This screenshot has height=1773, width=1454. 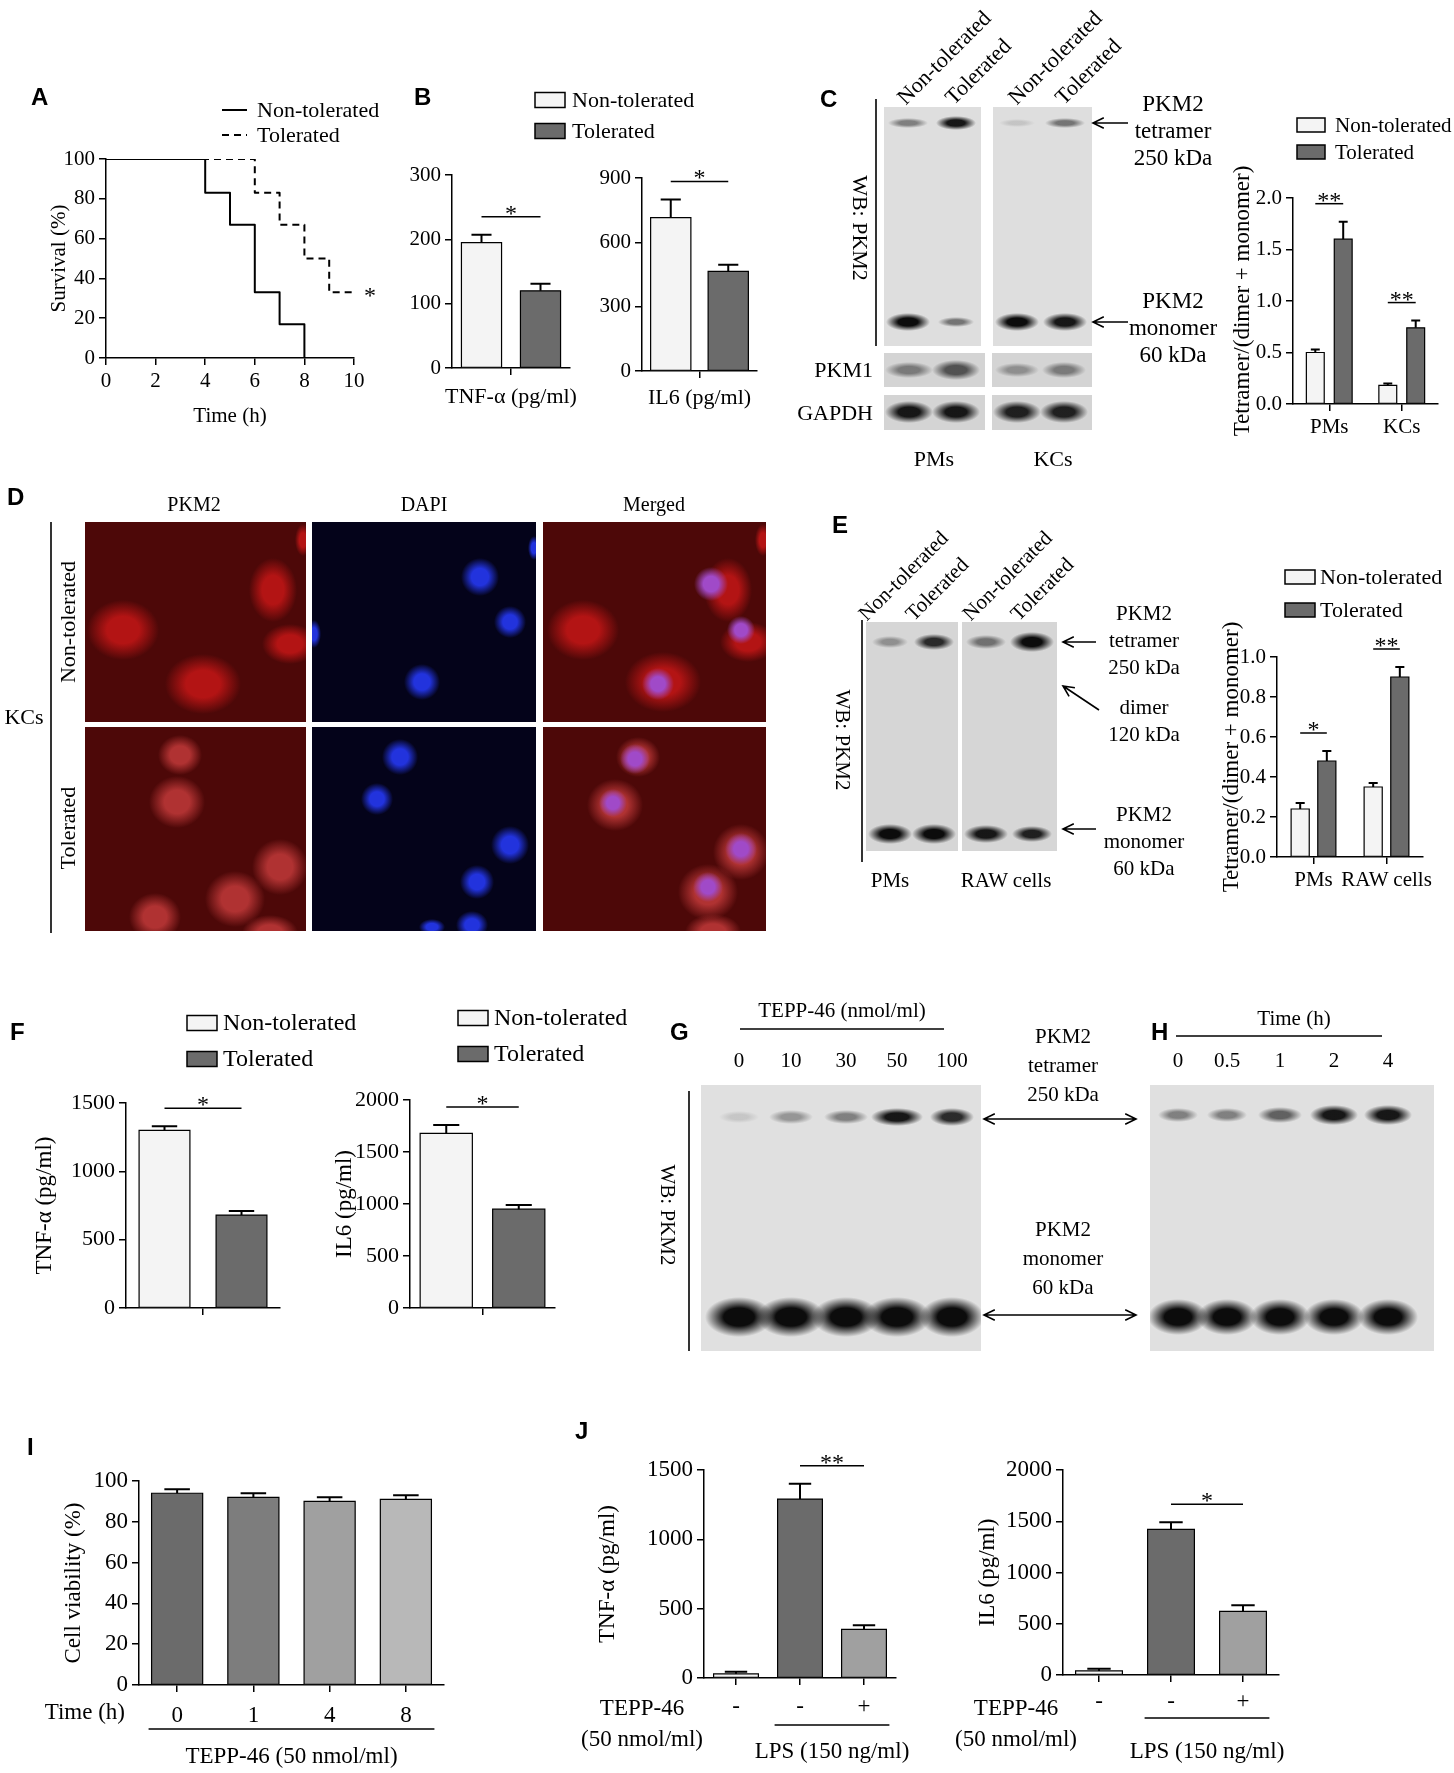 What do you see at coordinates (1294, 1018) in the screenshot?
I see `text: Time (h)` at bounding box center [1294, 1018].